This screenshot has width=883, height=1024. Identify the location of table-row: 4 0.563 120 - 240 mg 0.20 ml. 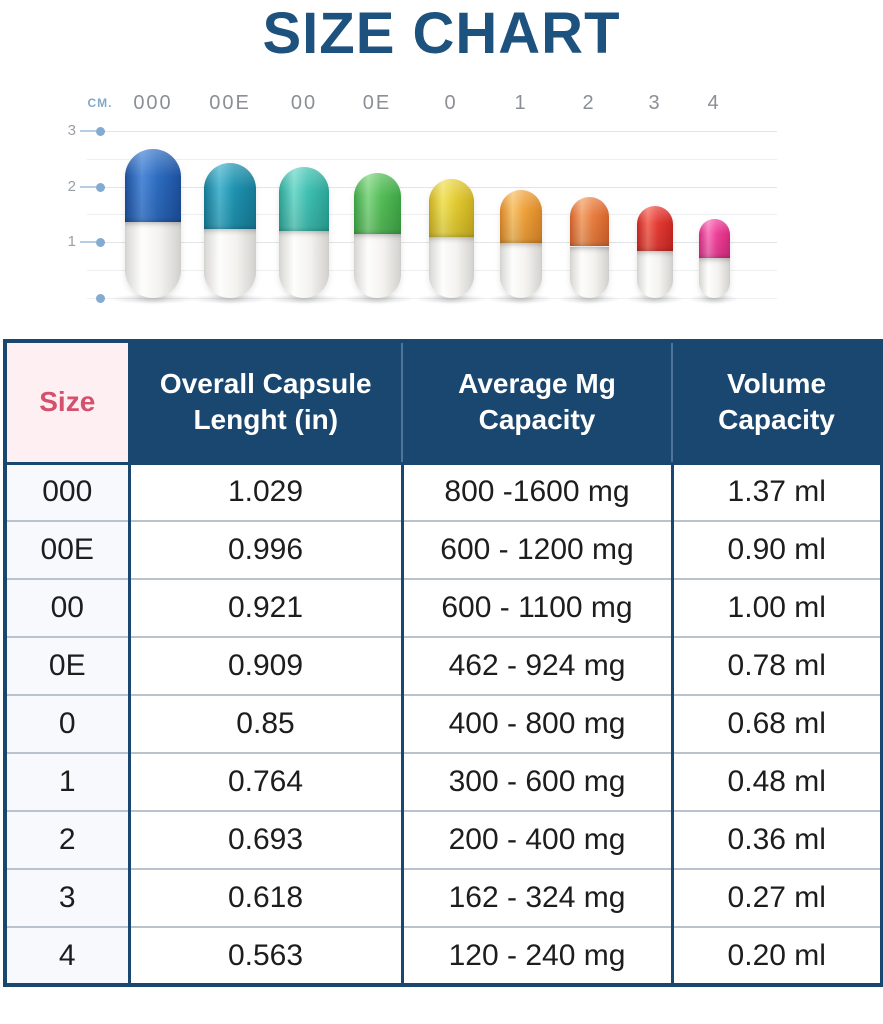
(443, 955).